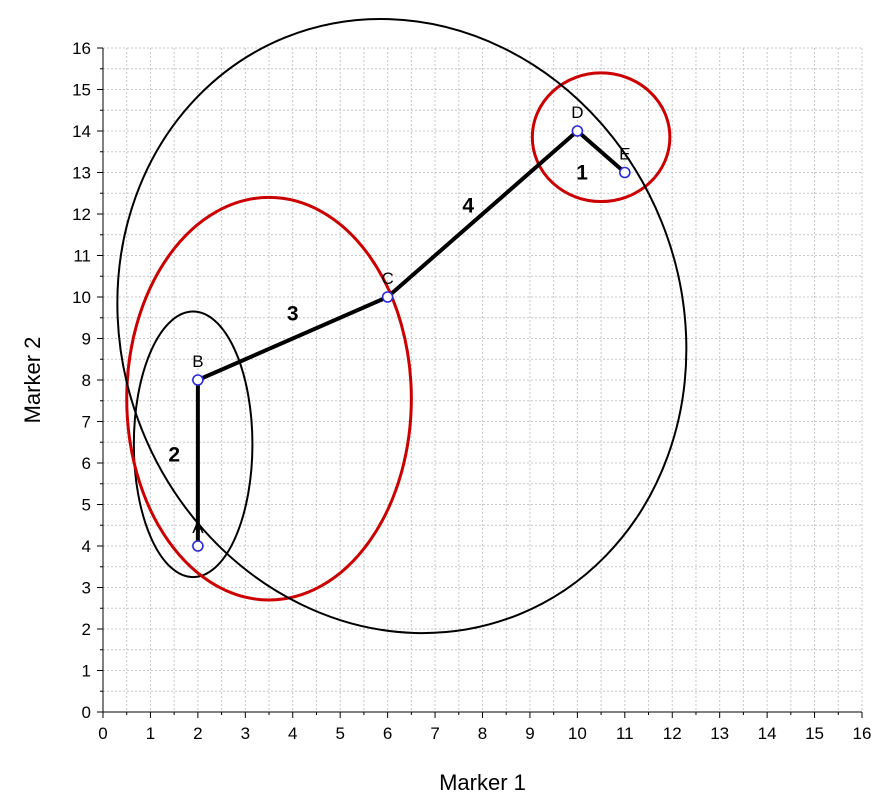 This screenshot has width=889, height=799. I want to click on y-tick-label: 2, so click(86, 629).